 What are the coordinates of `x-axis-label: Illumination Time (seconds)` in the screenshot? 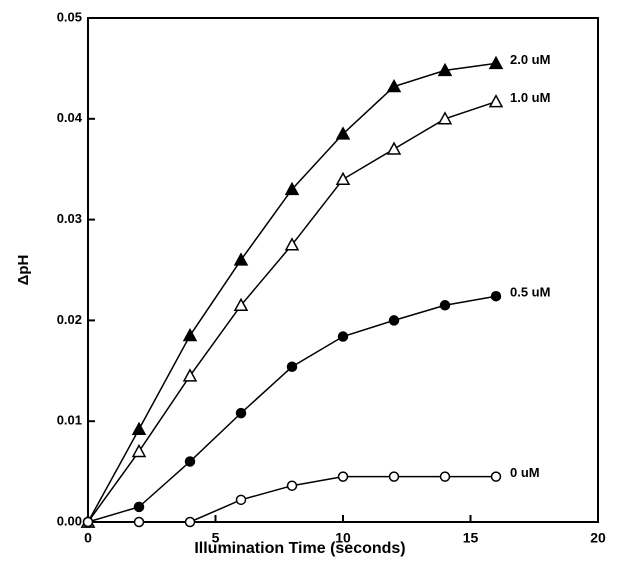 It's located at (299, 548).